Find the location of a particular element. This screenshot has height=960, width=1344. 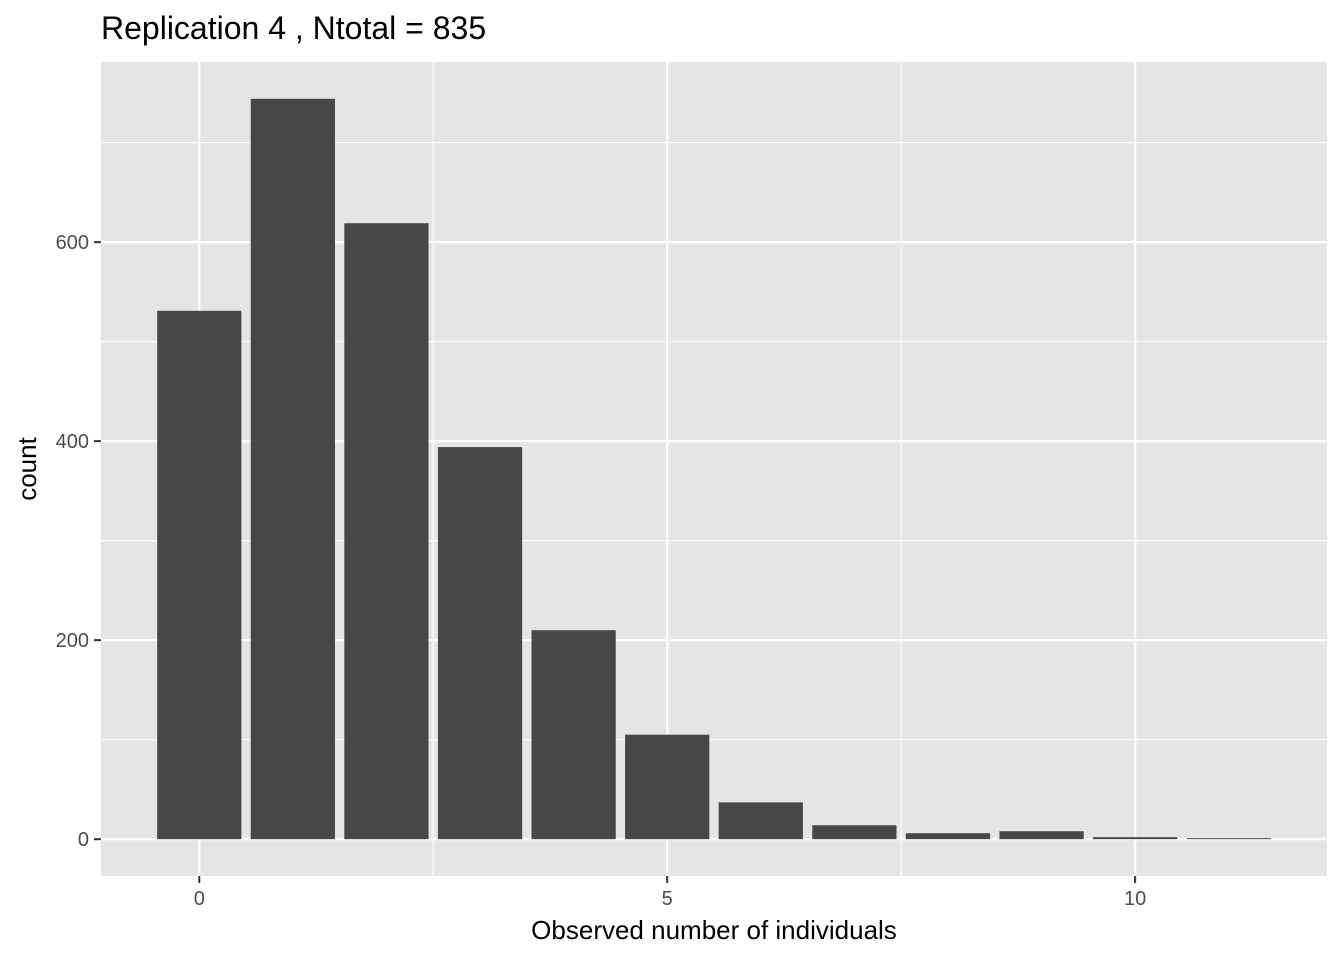

x-axis: 0 5 10 is located at coordinates (670, 893).